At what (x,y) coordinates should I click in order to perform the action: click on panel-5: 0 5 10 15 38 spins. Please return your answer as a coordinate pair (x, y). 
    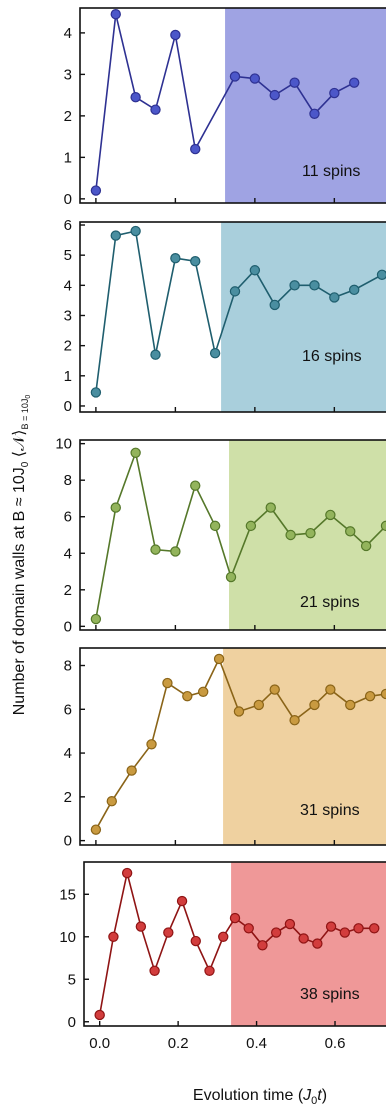
    Looking at the image, I should click on (222, 946).